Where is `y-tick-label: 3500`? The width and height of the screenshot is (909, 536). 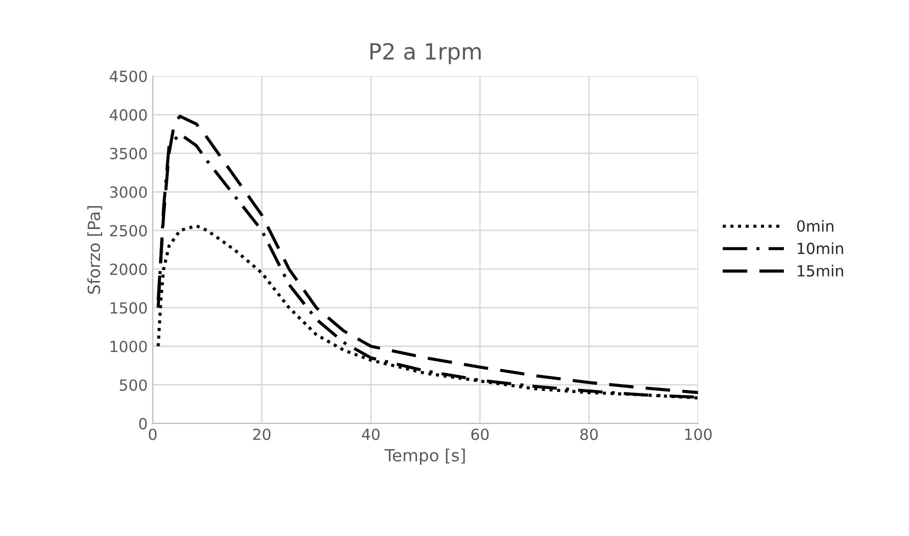 y-tick-label: 3500 is located at coordinates (128, 154).